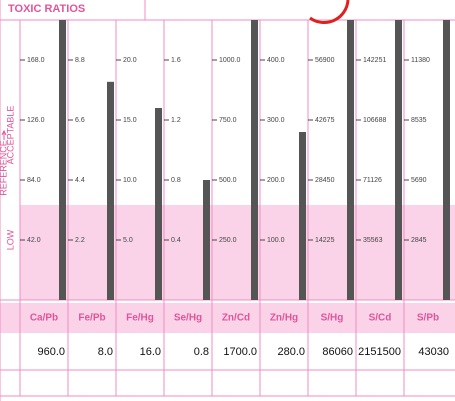  Describe the element at coordinates (176, 60) in the screenshot. I see `tick-label: 1.6` at that location.